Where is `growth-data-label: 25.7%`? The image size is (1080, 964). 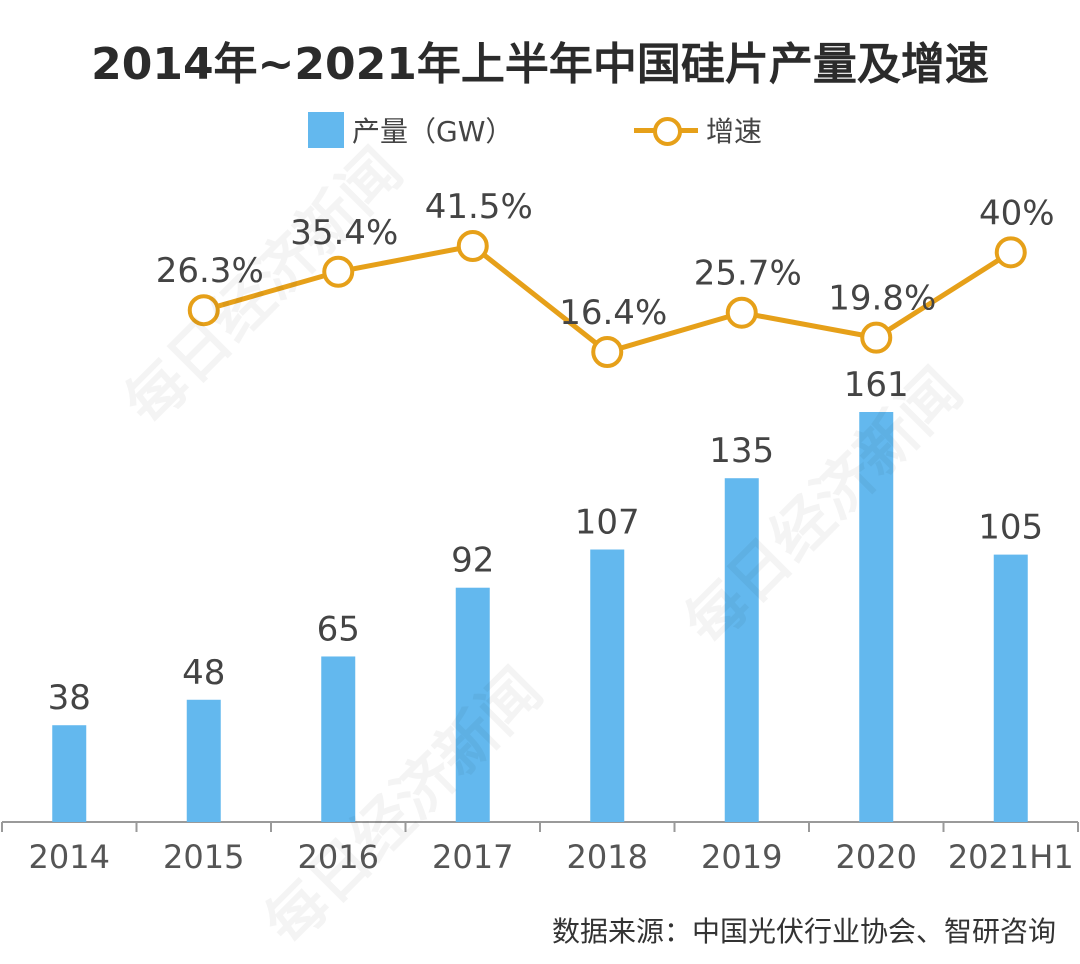
growth-data-label: 25.7% is located at coordinates (748, 274).